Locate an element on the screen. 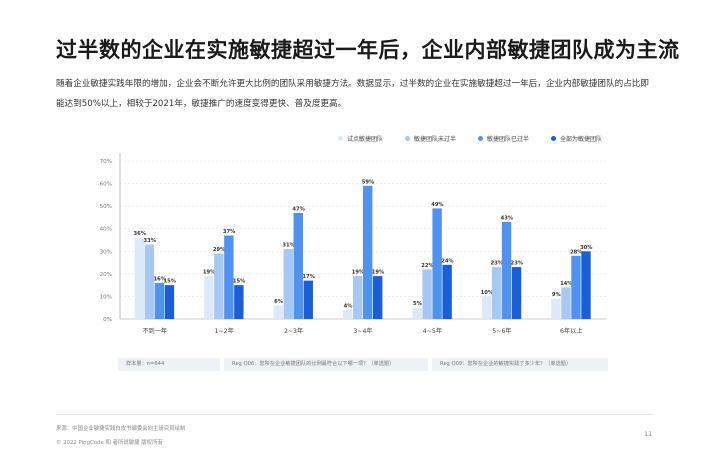 The height and width of the screenshot is (455, 710). y-tick-label: 40% is located at coordinates (106, 230).